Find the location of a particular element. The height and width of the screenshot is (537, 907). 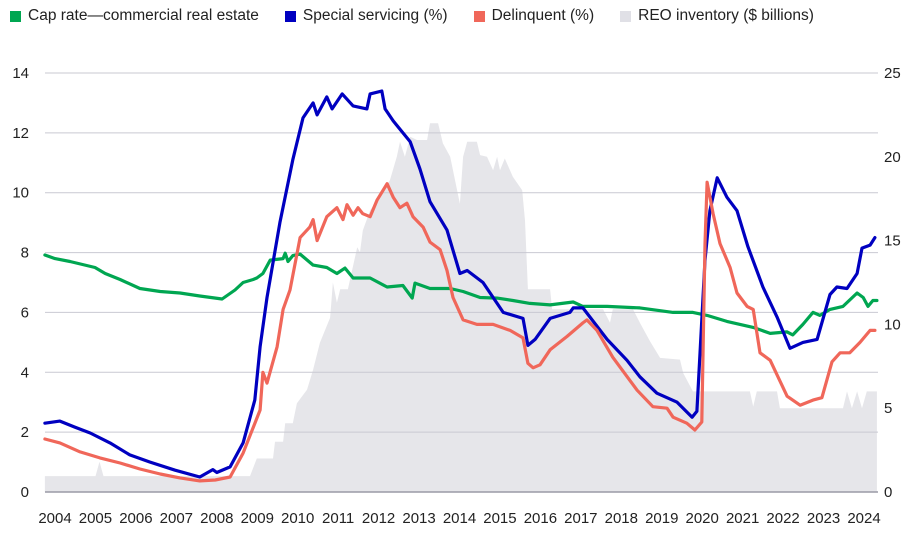

y2-tick-label: 25 is located at coordinates (892, 73).